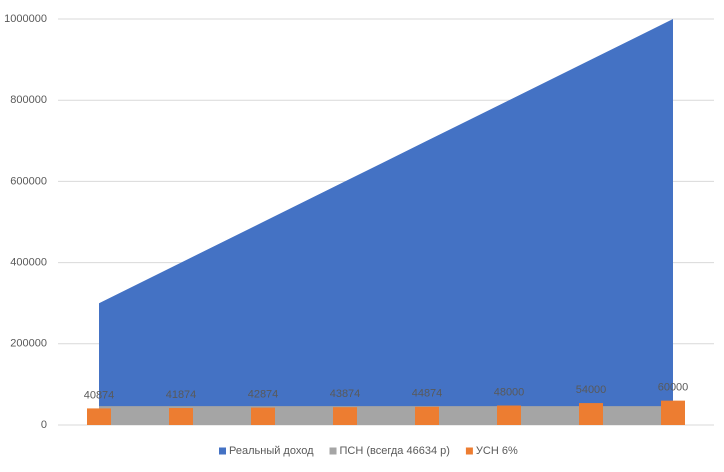  Describe the element at coordinates (28, 344) in the screenshot. I see `y-tick-label: 200000` at that location.